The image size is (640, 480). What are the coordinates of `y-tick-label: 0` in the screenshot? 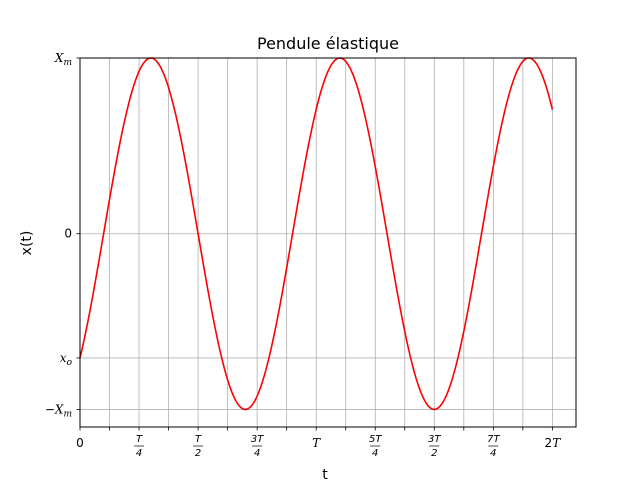 It's located at (68, 234).